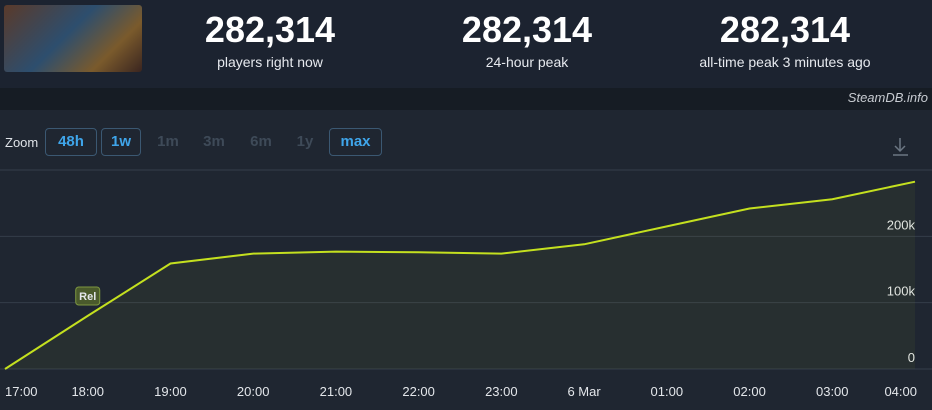 The height and width of the screenshot is (410, 932). Describe the element at coordinates (901, 291) in the screenshot. I see `y-tick-label: 100k` at that location.